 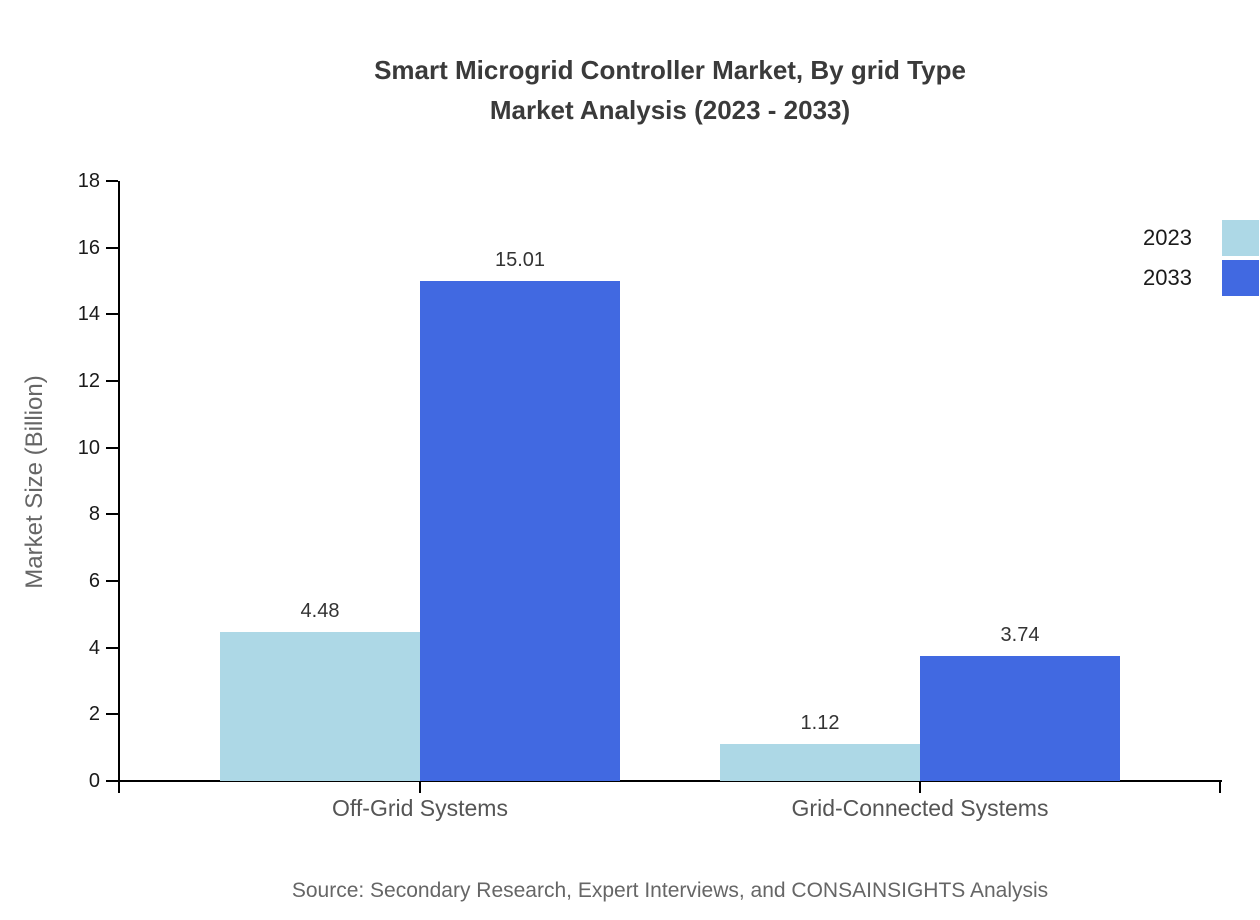 I want to click on y-axis-line, so click(x=119, y=487).